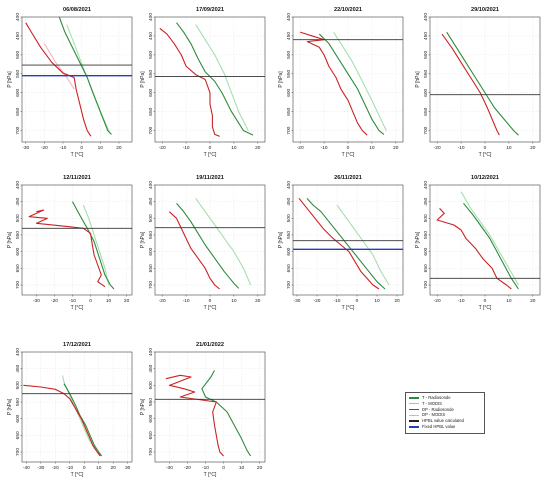 The width and height of the screenshot is (550, 493). I want to click on chart-title: 21/01/2022, so click(210, 345).